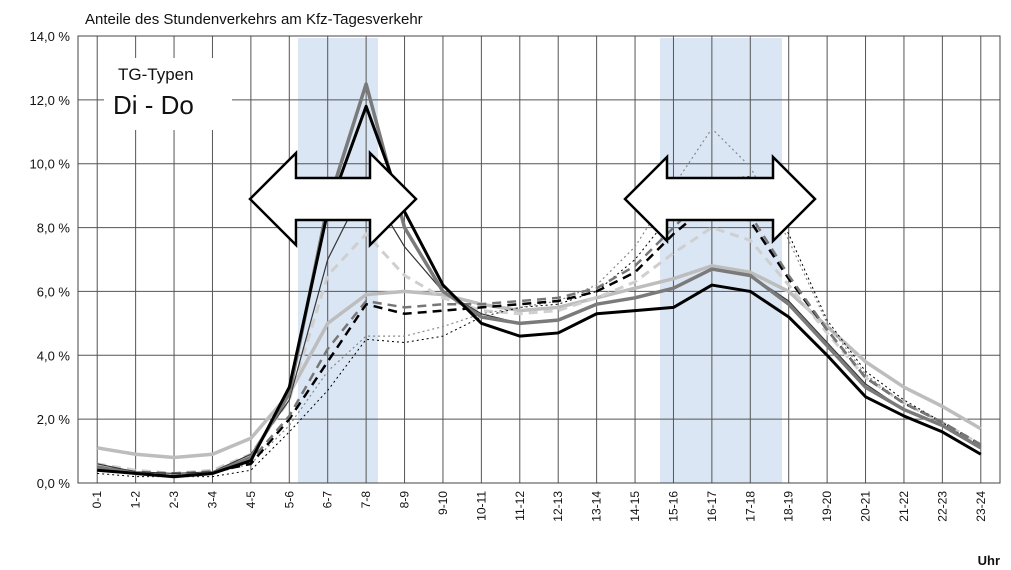  I want to click on y-tick-label: 2,0 %, so click(54, 419).